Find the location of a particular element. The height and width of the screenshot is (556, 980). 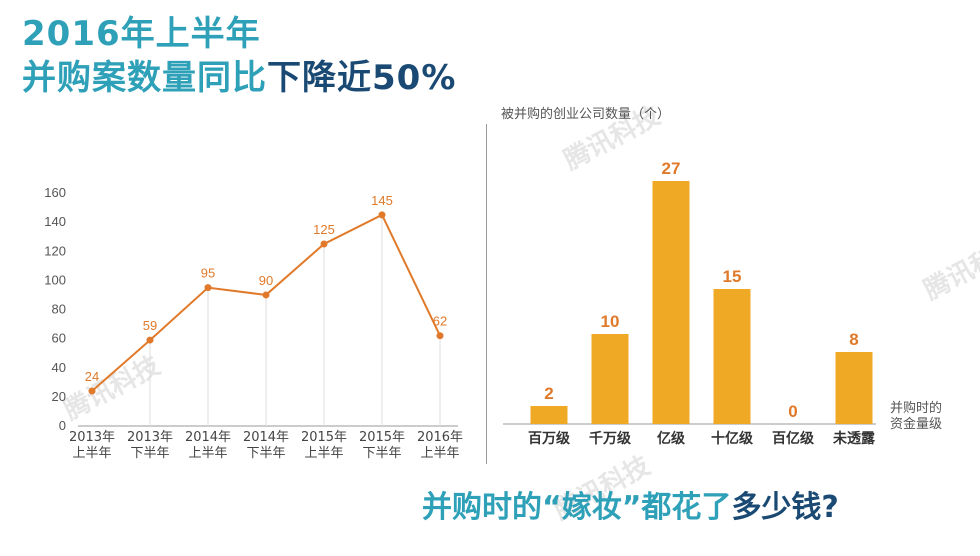

line-data-label: 59 is located at coordinates (150, 325).